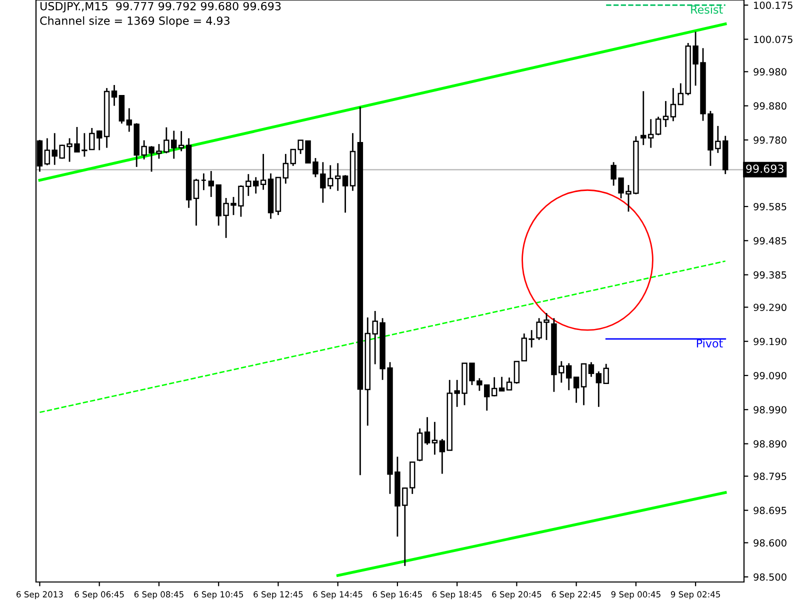 Image resolution: width=800 pixels, height=600 pixels. What do you see at coordinates (135, 22) in the screenshot?
I see `annotation: Channel size = 1369 Slope = 4.93` at bounding box center [135, 22].